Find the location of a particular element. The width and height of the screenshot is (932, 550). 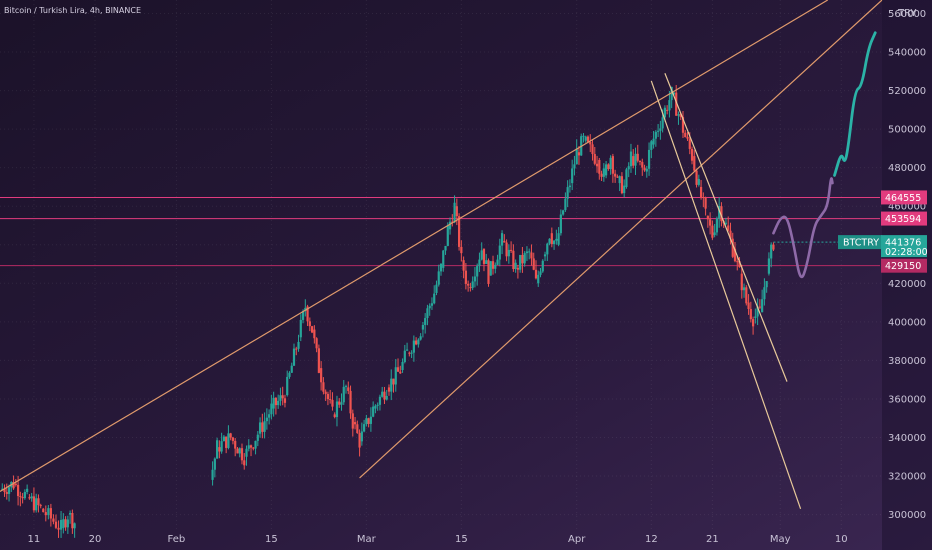

y-tick-label: 540000 is located at coordinates (907, 53).